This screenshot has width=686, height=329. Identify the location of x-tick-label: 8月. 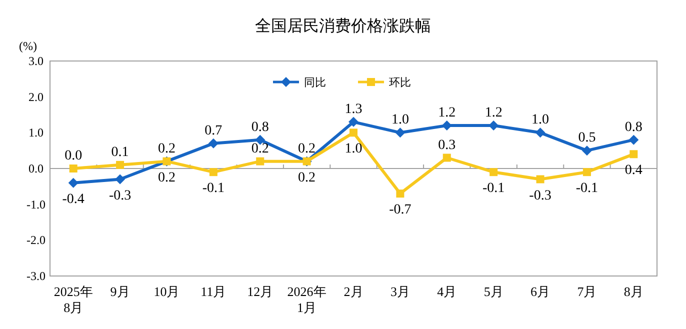
(634, 291).